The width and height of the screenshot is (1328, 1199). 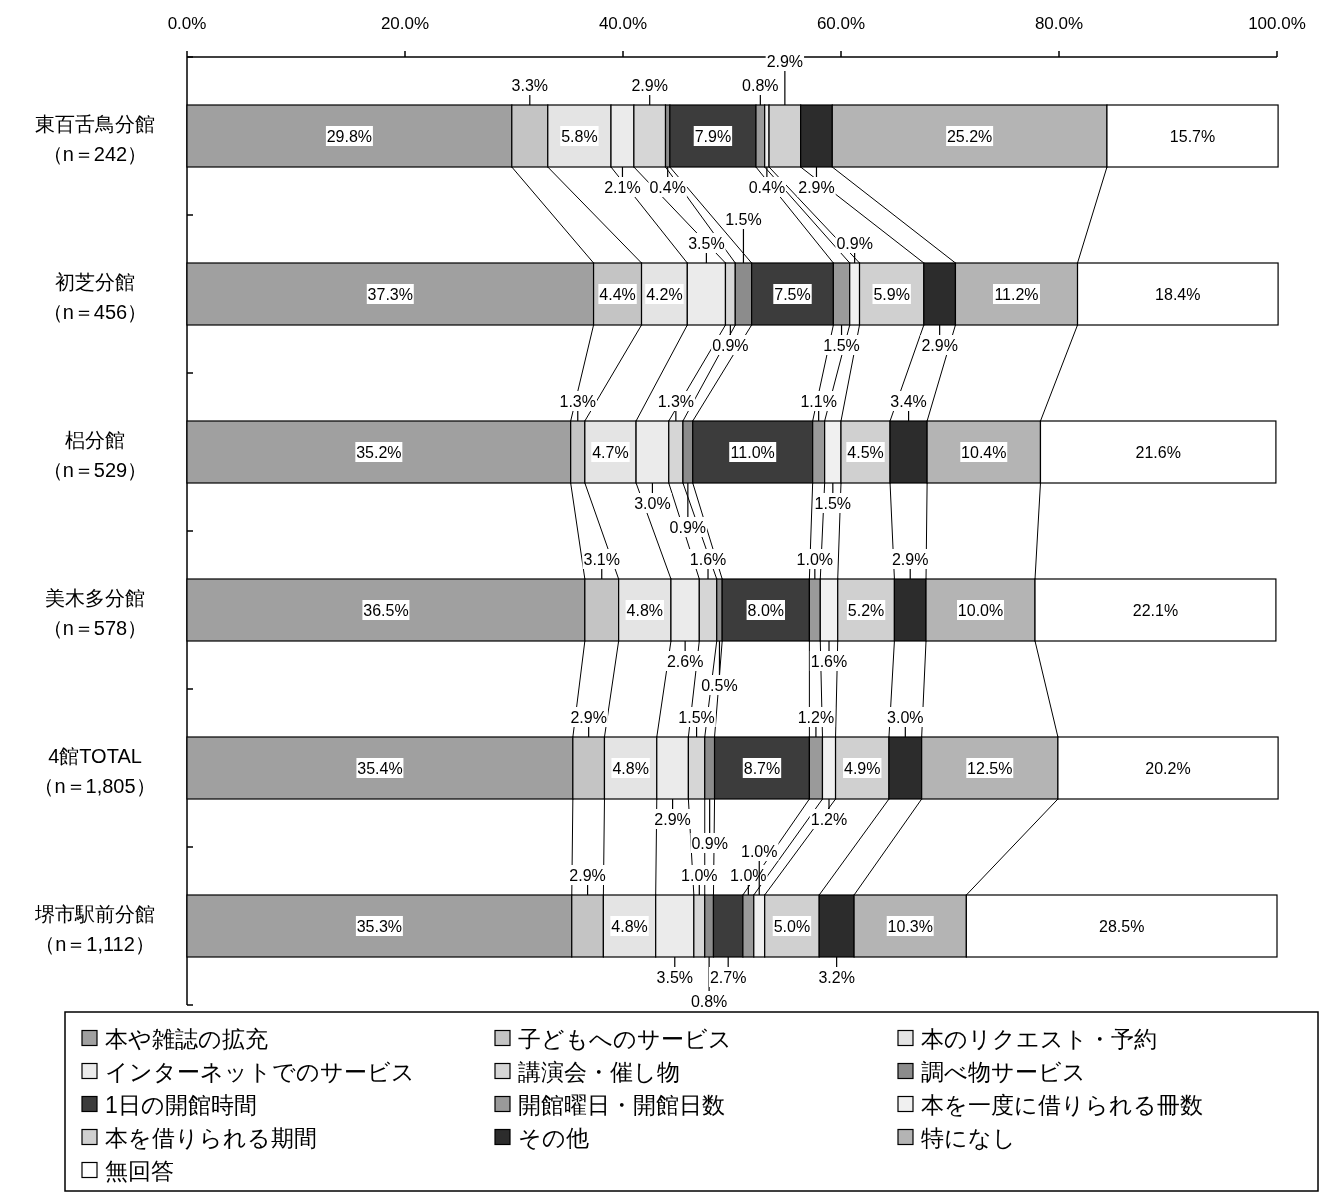 I want to click on legend-label: 開館曜日・開館日数, so click(x=621, y=1104).